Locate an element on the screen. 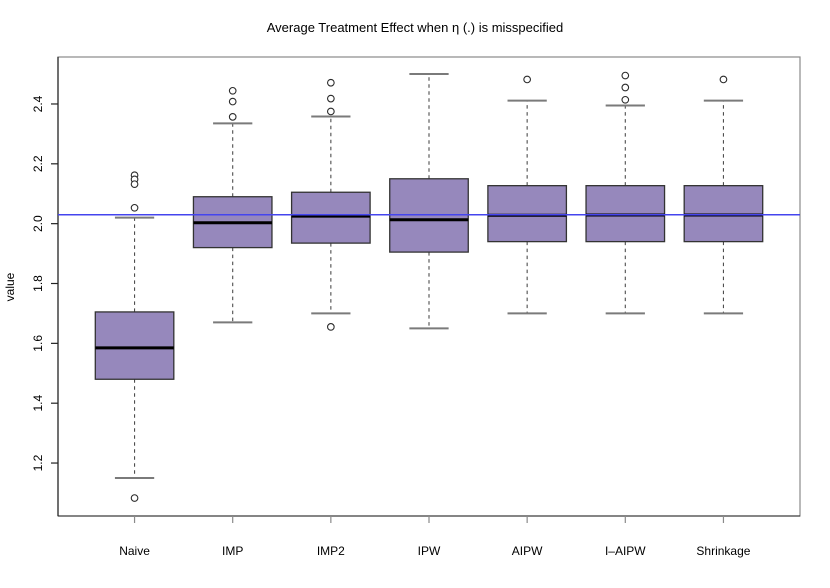 The image size is (830, 588). box-group-aipw is located at coordinates (527, 207).